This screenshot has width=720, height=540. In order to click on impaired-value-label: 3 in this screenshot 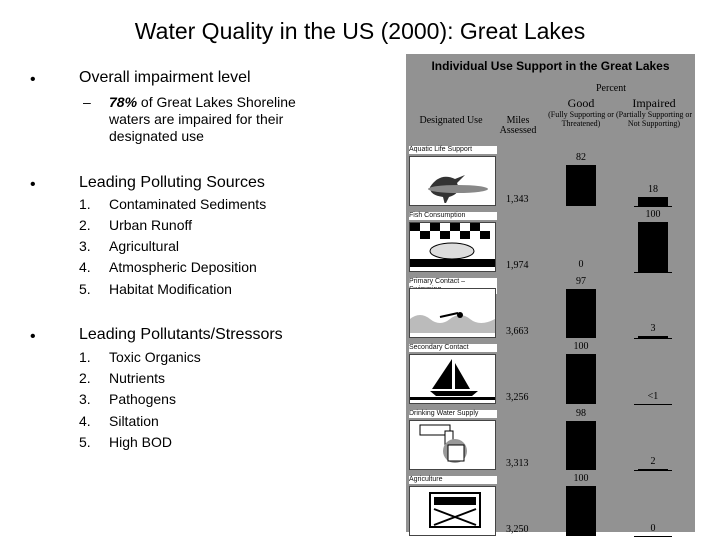, I will do `click(653, 328)`.